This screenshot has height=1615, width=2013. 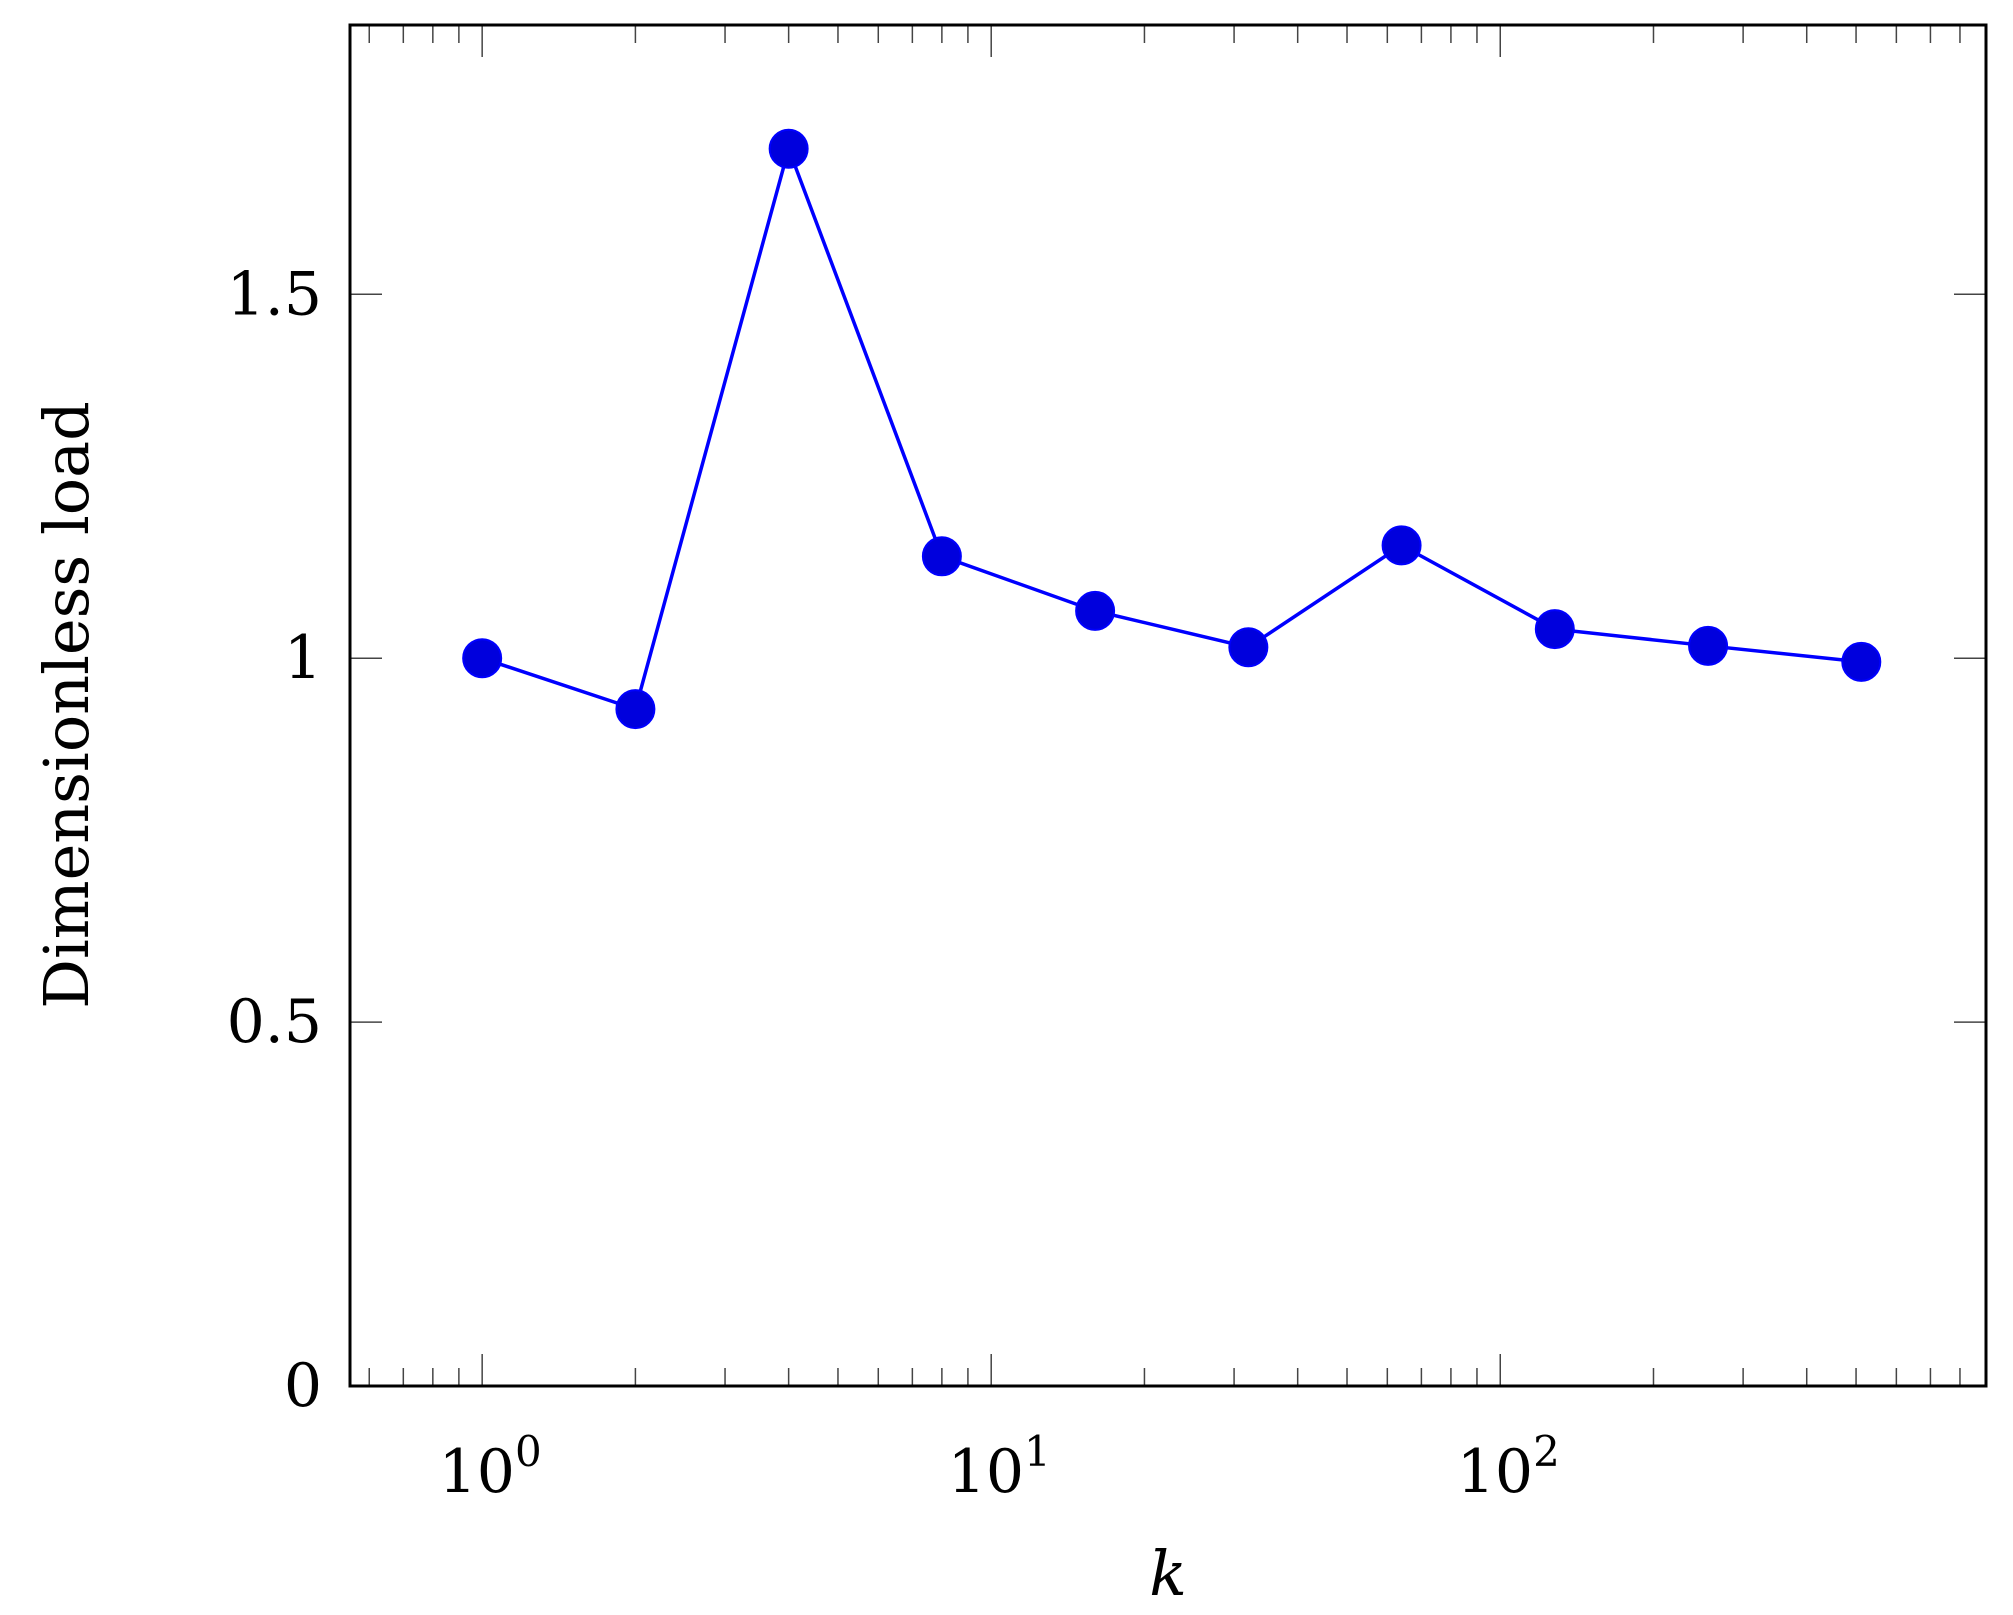 I want to click on y-tick-labels: 0 0.5 1 1.5, so click(x=274, y=840).